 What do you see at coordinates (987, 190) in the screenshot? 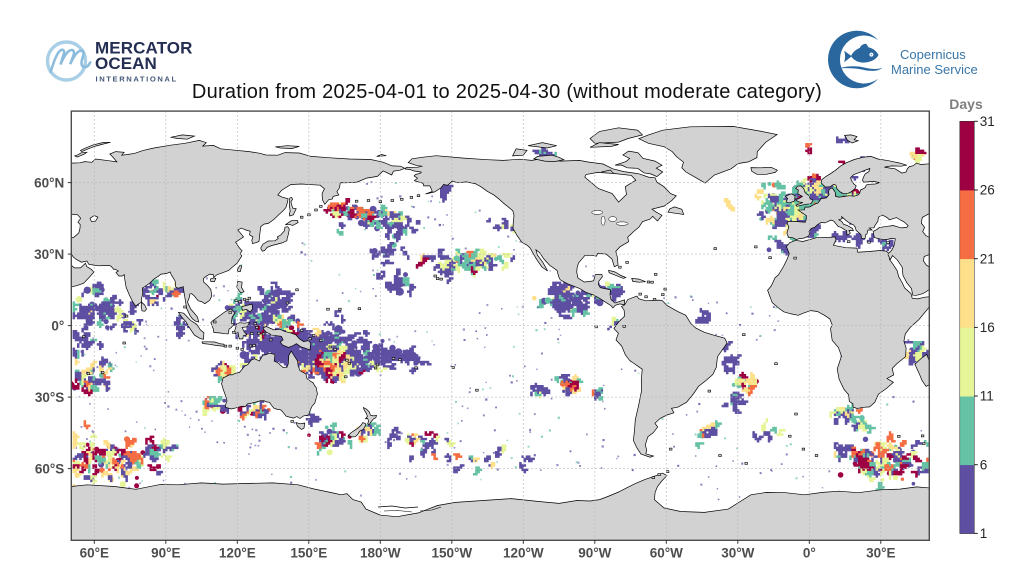
I see `svg-text: 26` at bounding box center [987, 190].